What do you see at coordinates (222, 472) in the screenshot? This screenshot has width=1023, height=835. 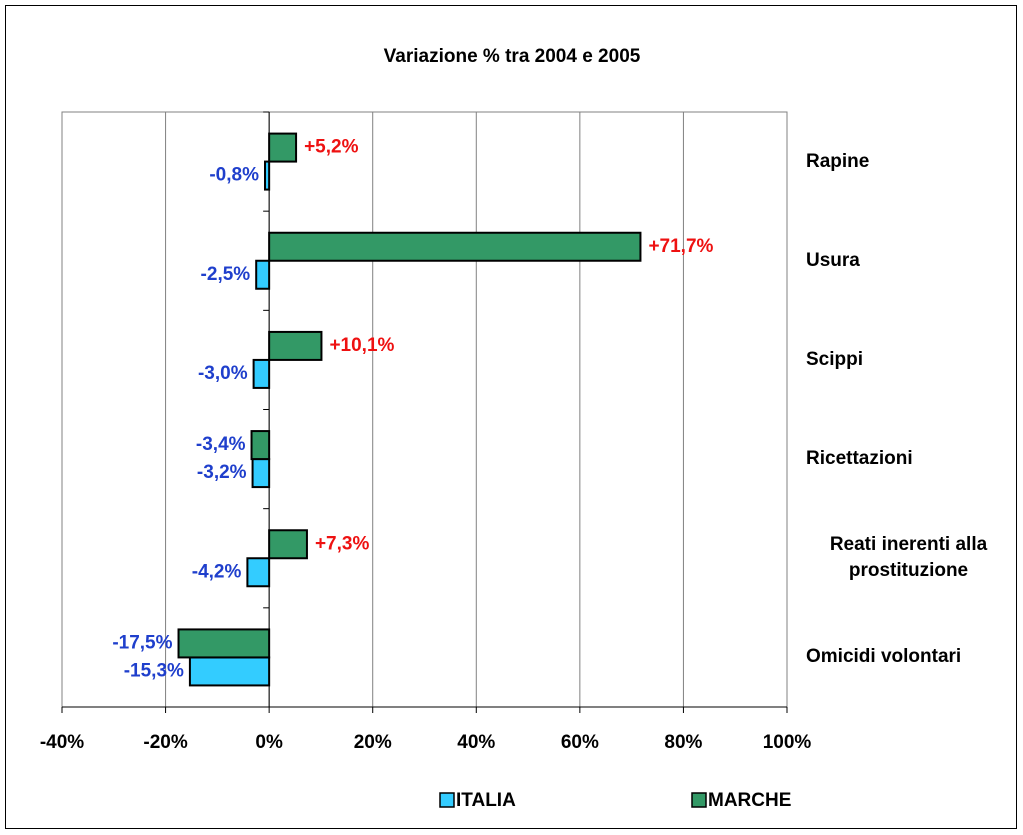 I see `value-label: -3,2%` at bounding box center [222, 472].